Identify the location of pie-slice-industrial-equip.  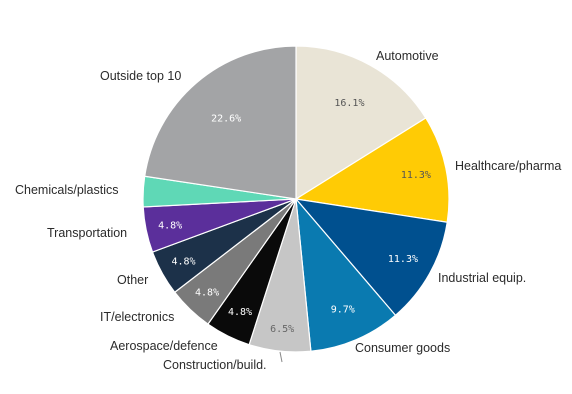
(371, 257).